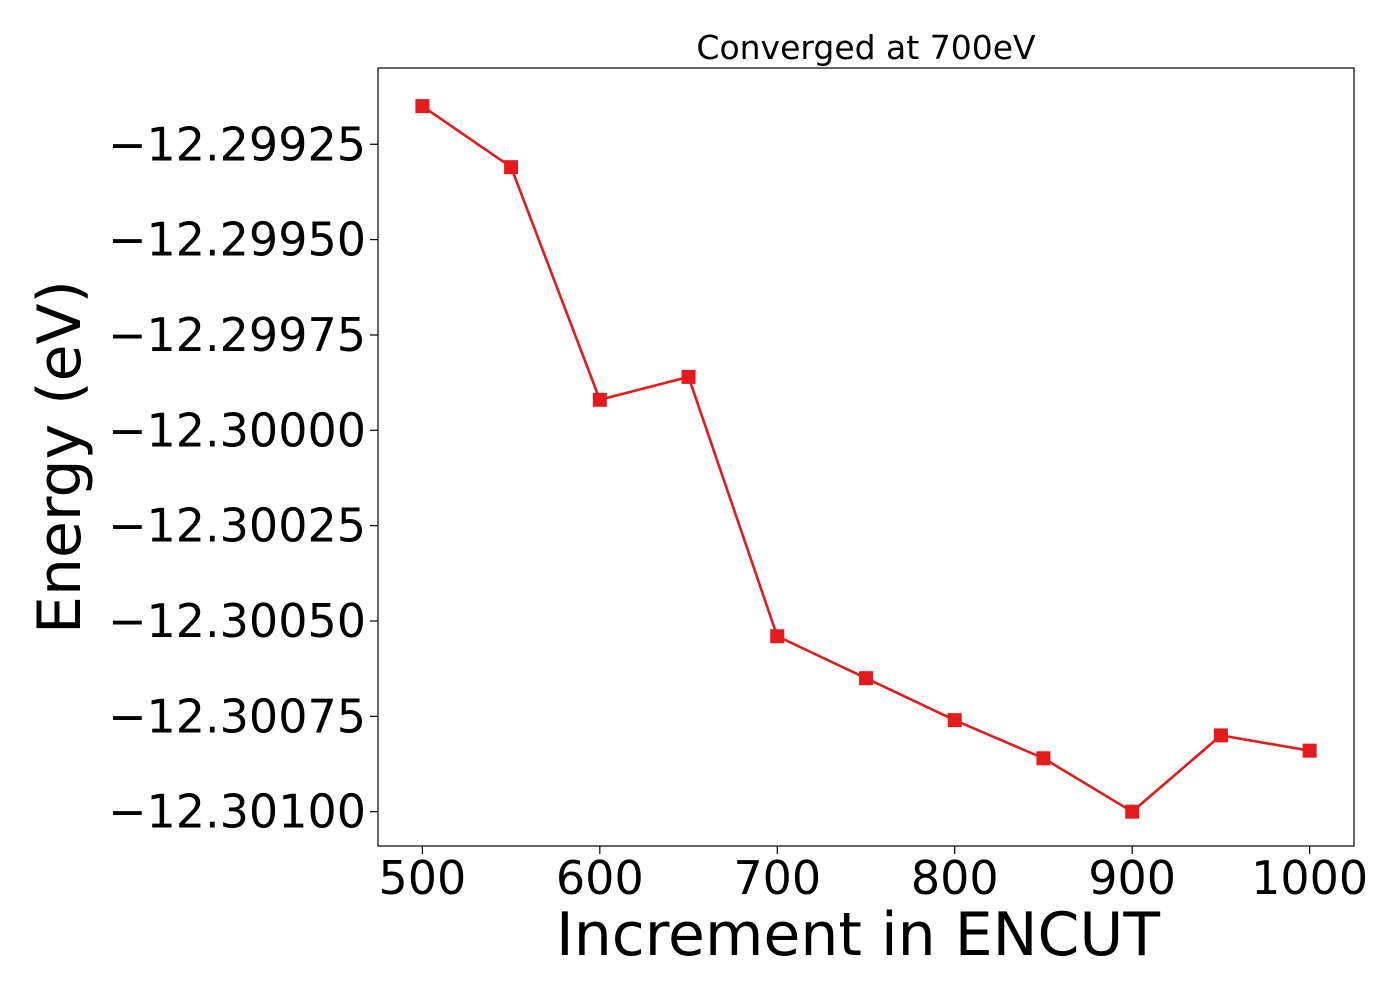 This screenshot has width=1400, height=1000. I want to click on x-axis-ticks: 500 600 700 800 900 1000, so click(873, 875).